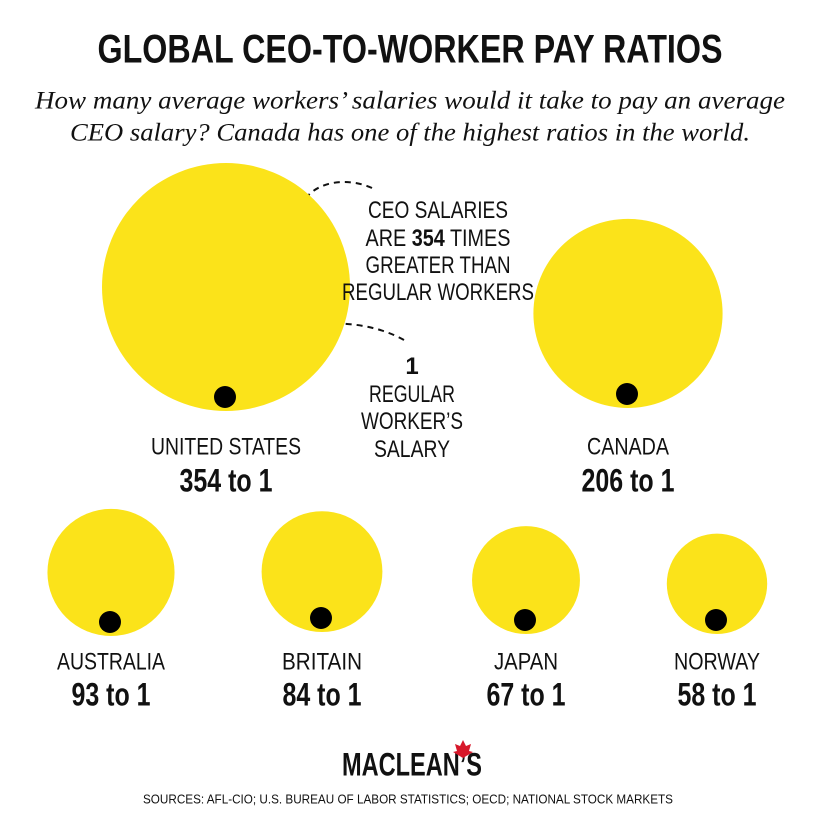  I want to click on annotation-text: REGULAR WORKERS, so click(438, 292).